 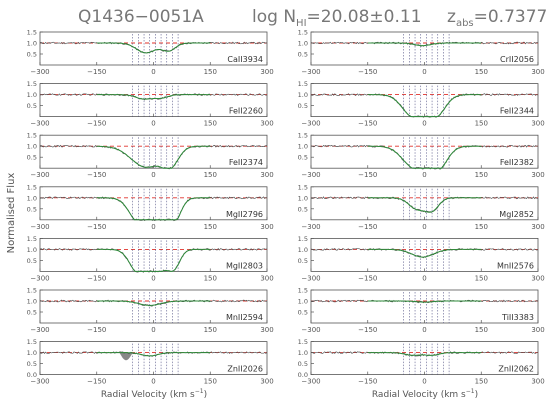 What do you see at coordinates (470, 391) in the screenshot?
I see `x-axis-label-right-sup: −1` at bounding box center [470, 391].